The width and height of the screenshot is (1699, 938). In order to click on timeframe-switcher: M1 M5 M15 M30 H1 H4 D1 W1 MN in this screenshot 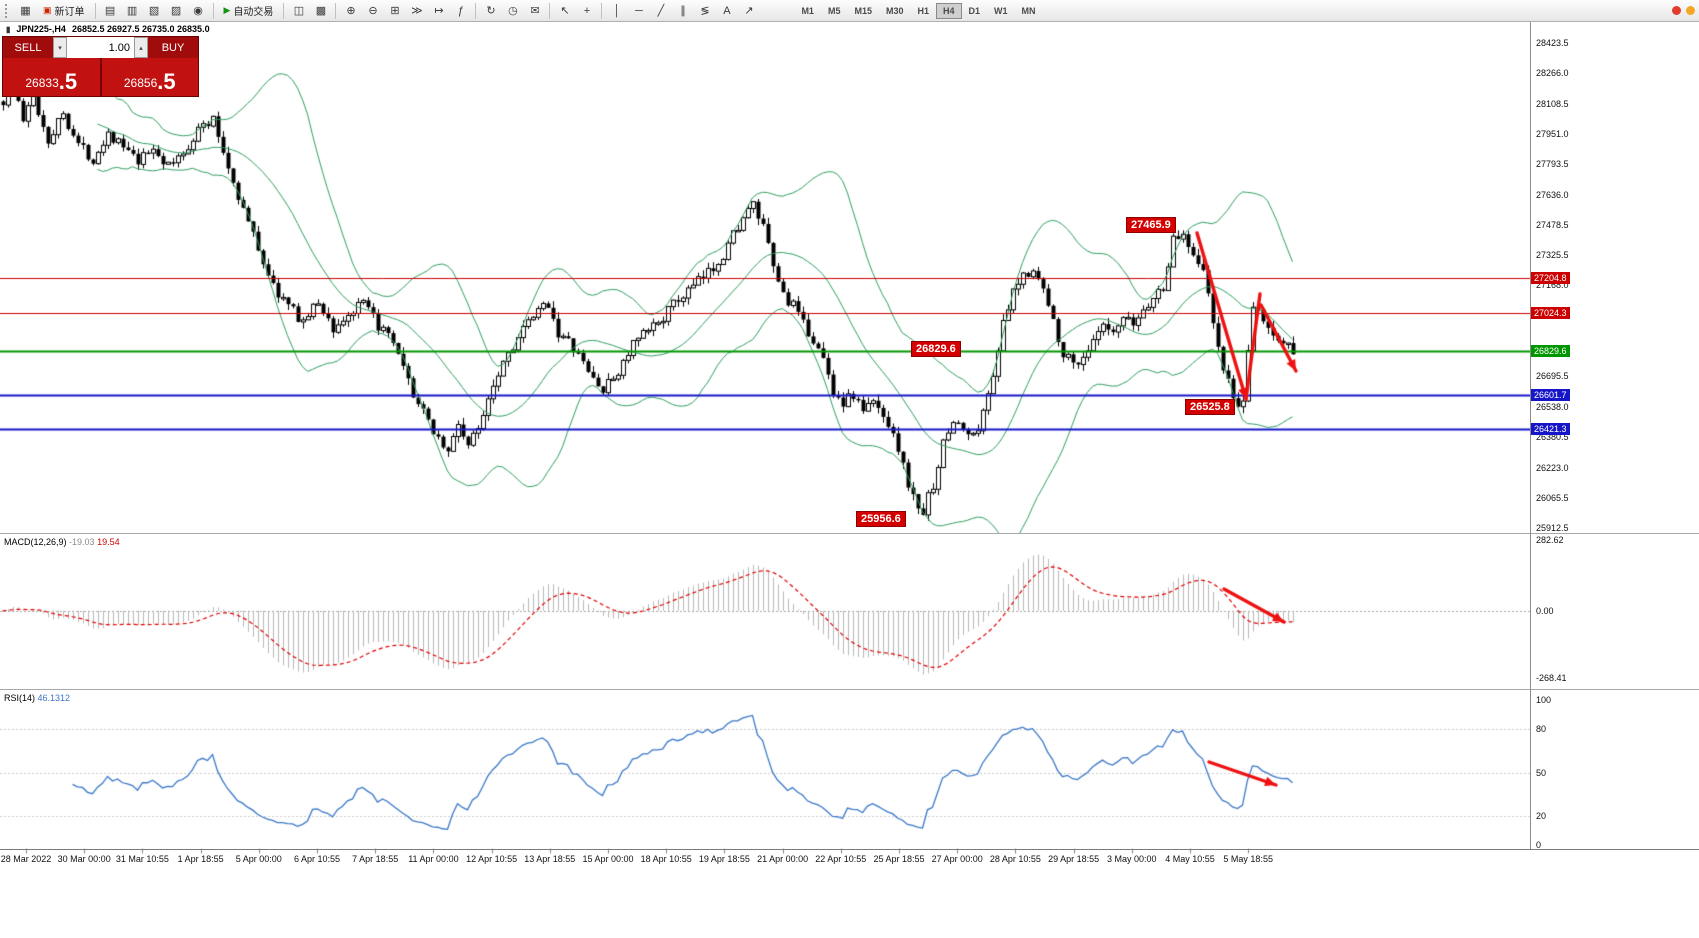, I will do `click(918, 10)`.